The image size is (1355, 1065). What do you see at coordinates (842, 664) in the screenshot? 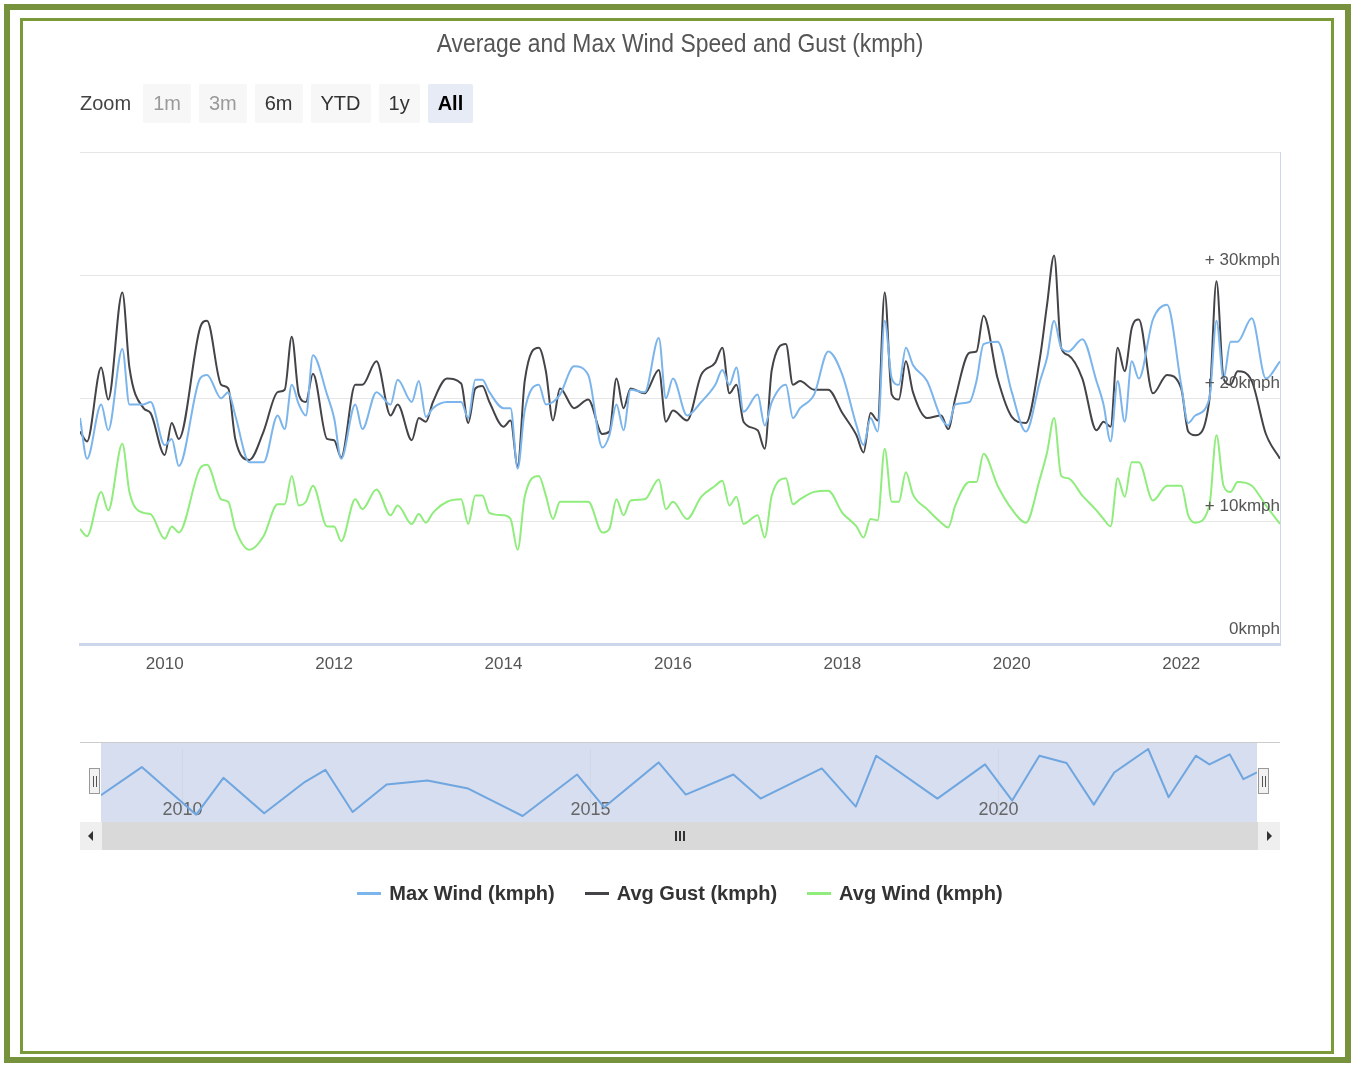
I see `x-tick-label: 2018` at bounding box center [842, 664].